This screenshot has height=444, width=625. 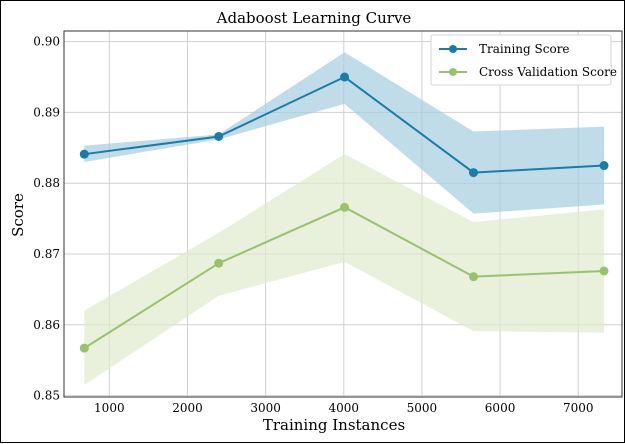 What do you see at coordinates (314, 18) in the screenshot?
I see `chart-title: Adaboost Learning Curve` at bounding box center [314, 18].